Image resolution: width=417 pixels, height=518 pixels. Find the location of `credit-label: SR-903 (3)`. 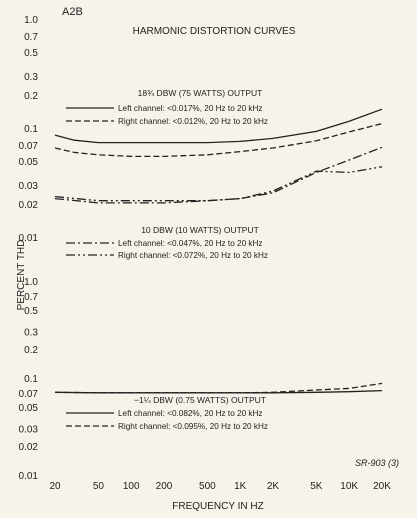

credit-label: SR-903 (3) is located at coordinates (377, 463).